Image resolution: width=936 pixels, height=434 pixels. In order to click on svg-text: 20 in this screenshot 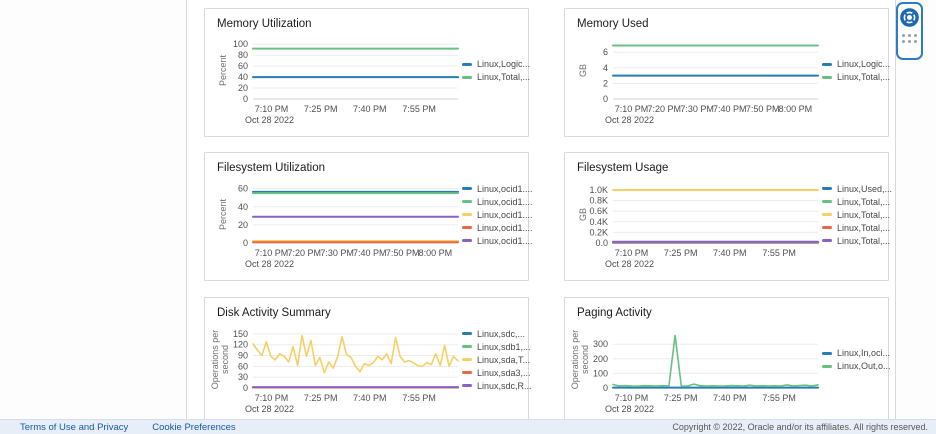, I will do `click(243, 225)`.